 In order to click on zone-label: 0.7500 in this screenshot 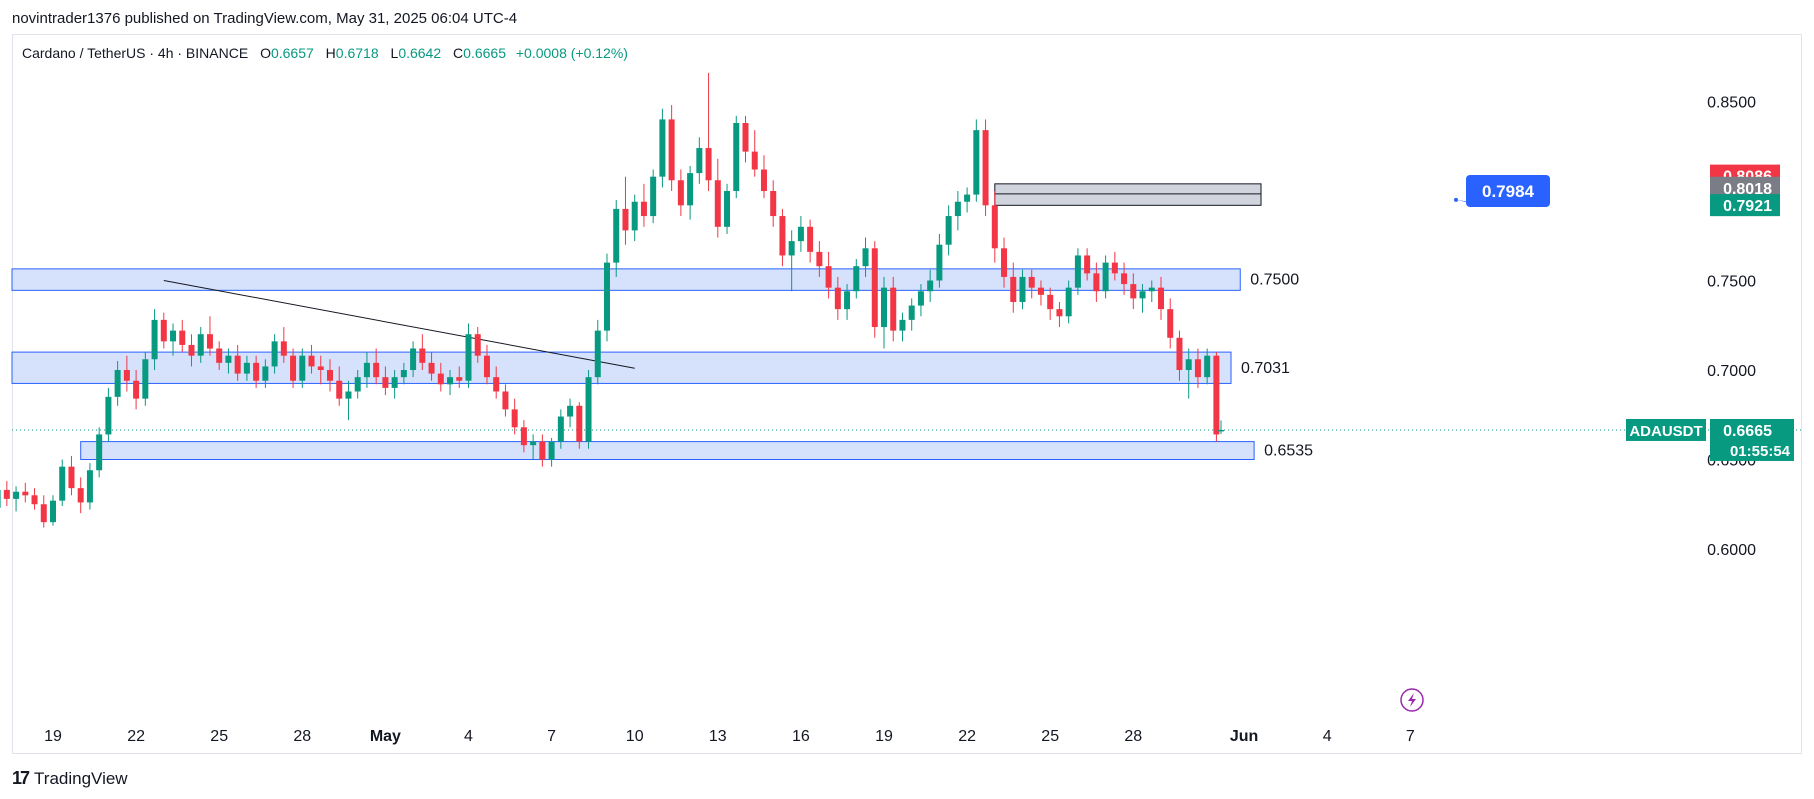, I will do `click(1274, 280)`.